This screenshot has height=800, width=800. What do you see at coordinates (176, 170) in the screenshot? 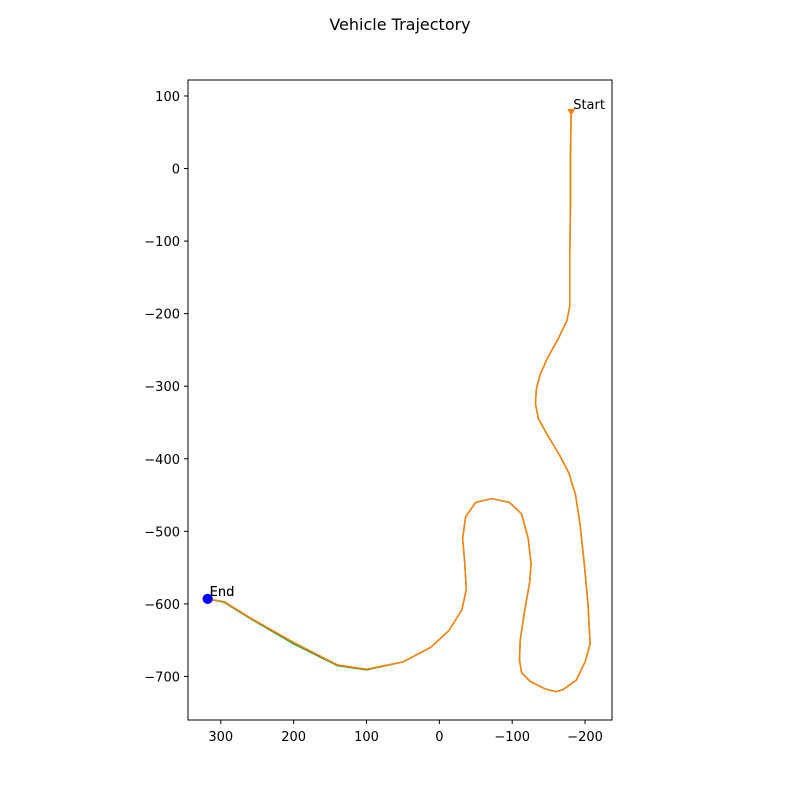
I see `y-tick-label-1: 0` at bounding box center [176, 170].